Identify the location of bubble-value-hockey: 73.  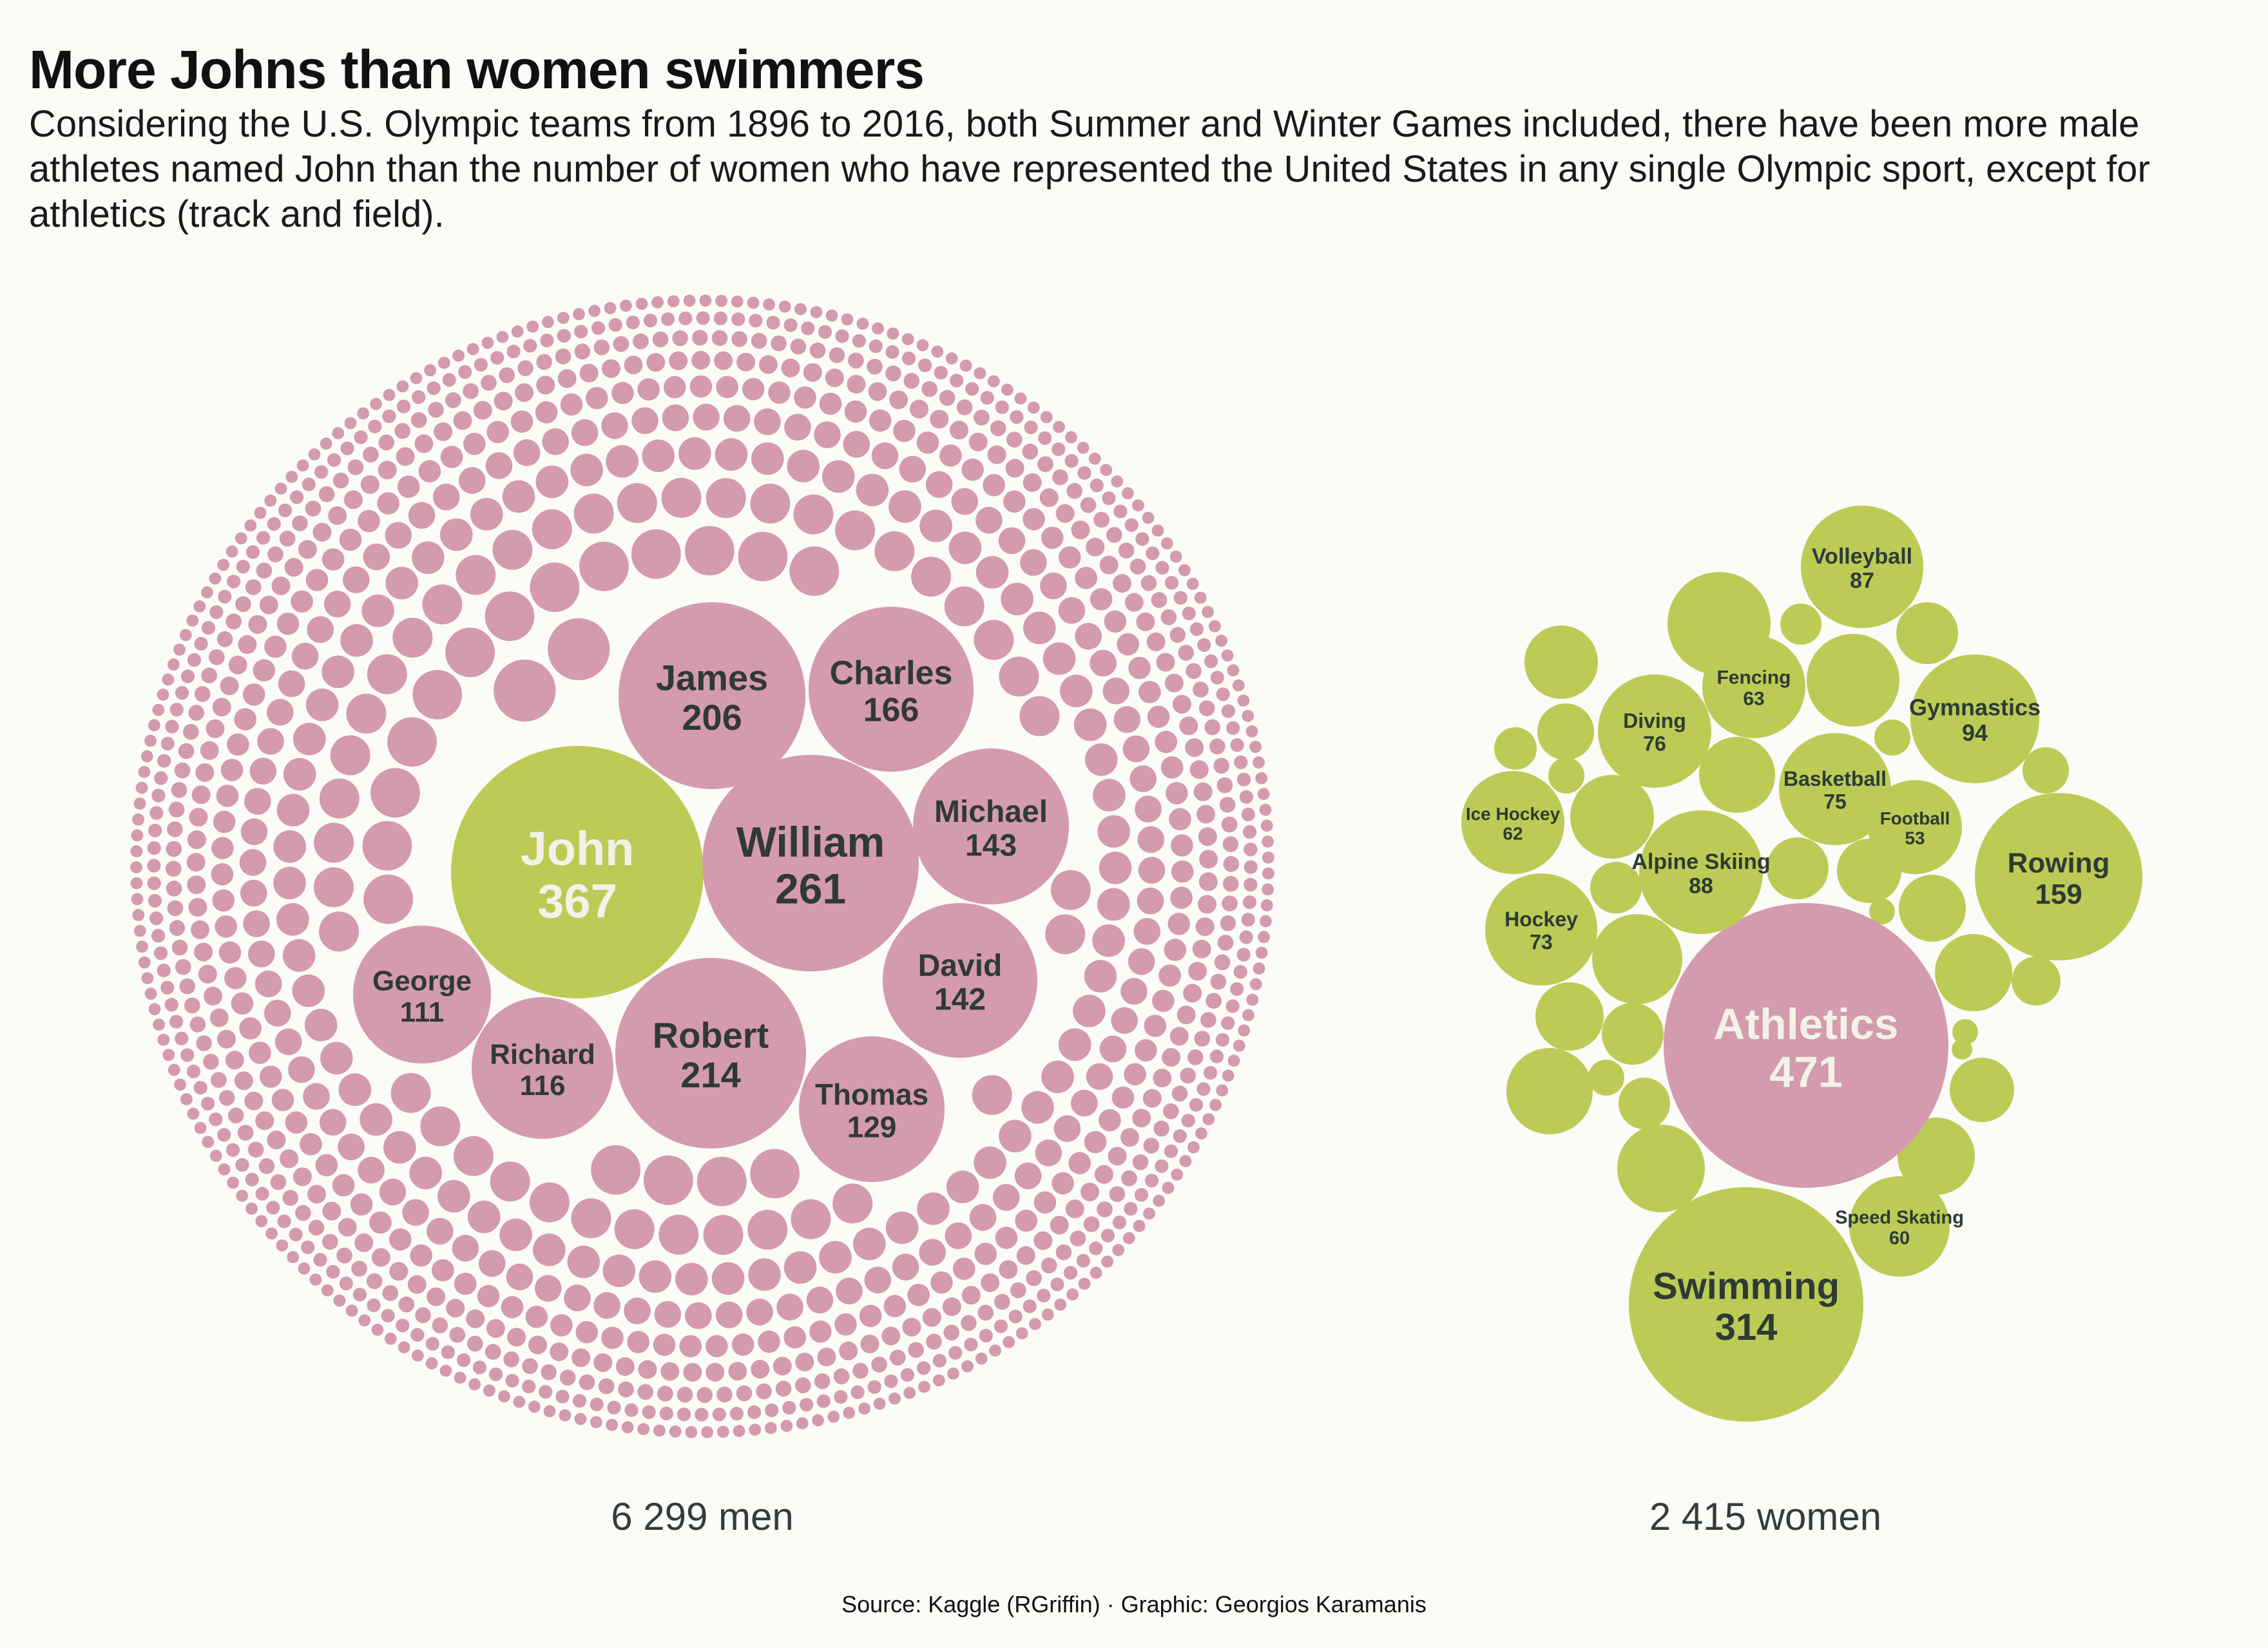
(1541, 941).